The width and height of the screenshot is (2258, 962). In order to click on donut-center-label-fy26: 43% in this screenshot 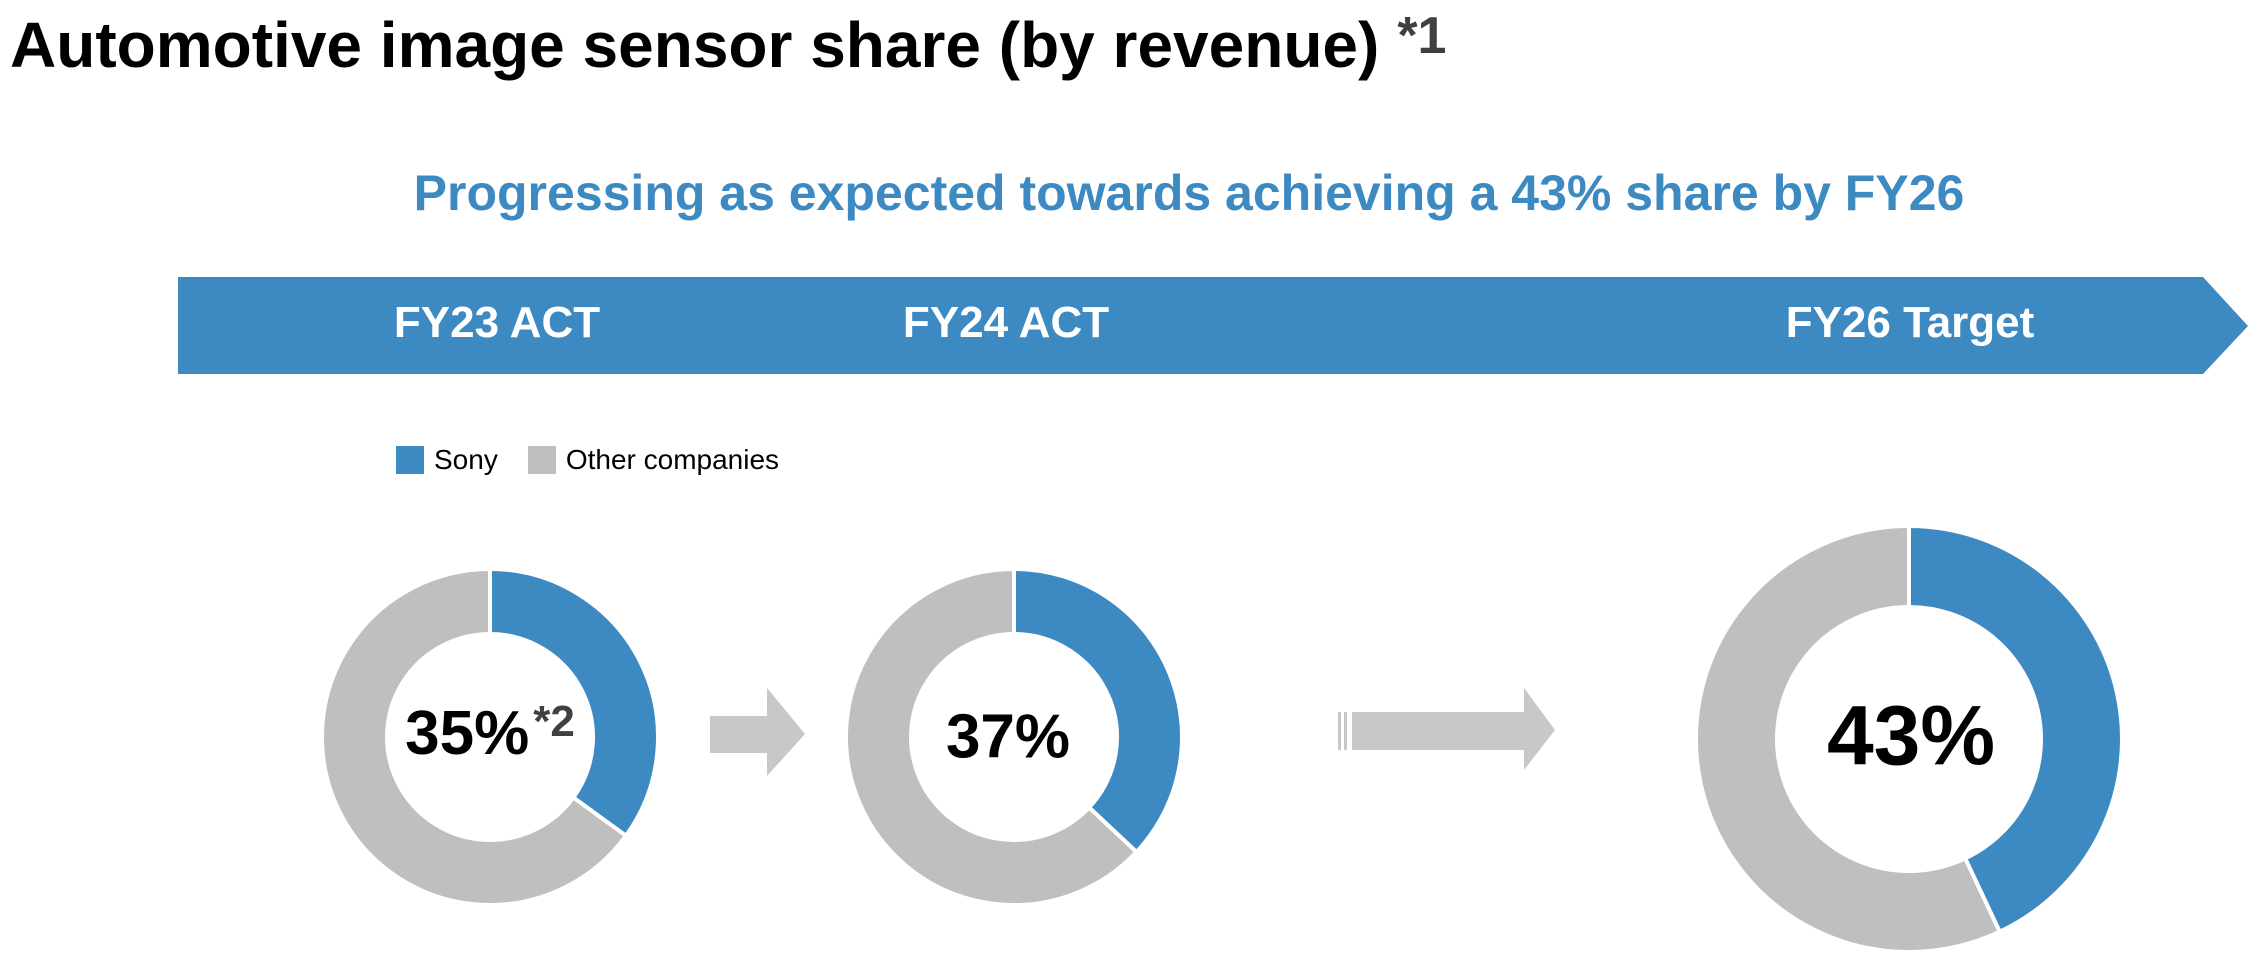, I will do `click(1911, 736)`.